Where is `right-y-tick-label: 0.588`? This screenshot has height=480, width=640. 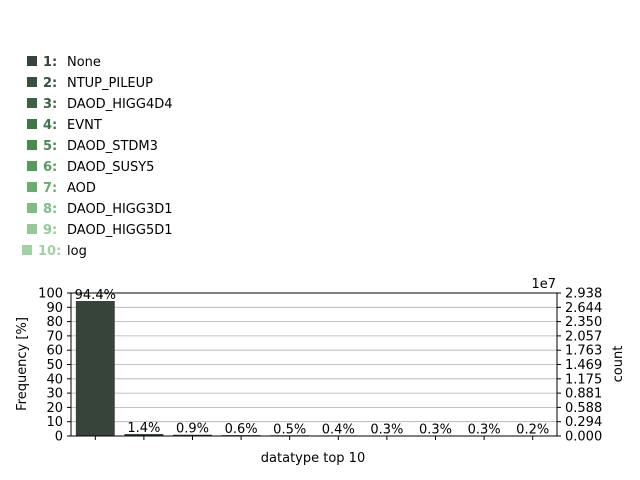
right-y-tick-label: 0.588 is located at coordinates (583, 408).